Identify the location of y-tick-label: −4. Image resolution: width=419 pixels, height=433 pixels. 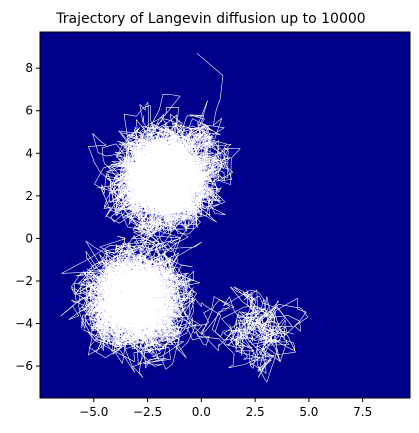
(24, 324).